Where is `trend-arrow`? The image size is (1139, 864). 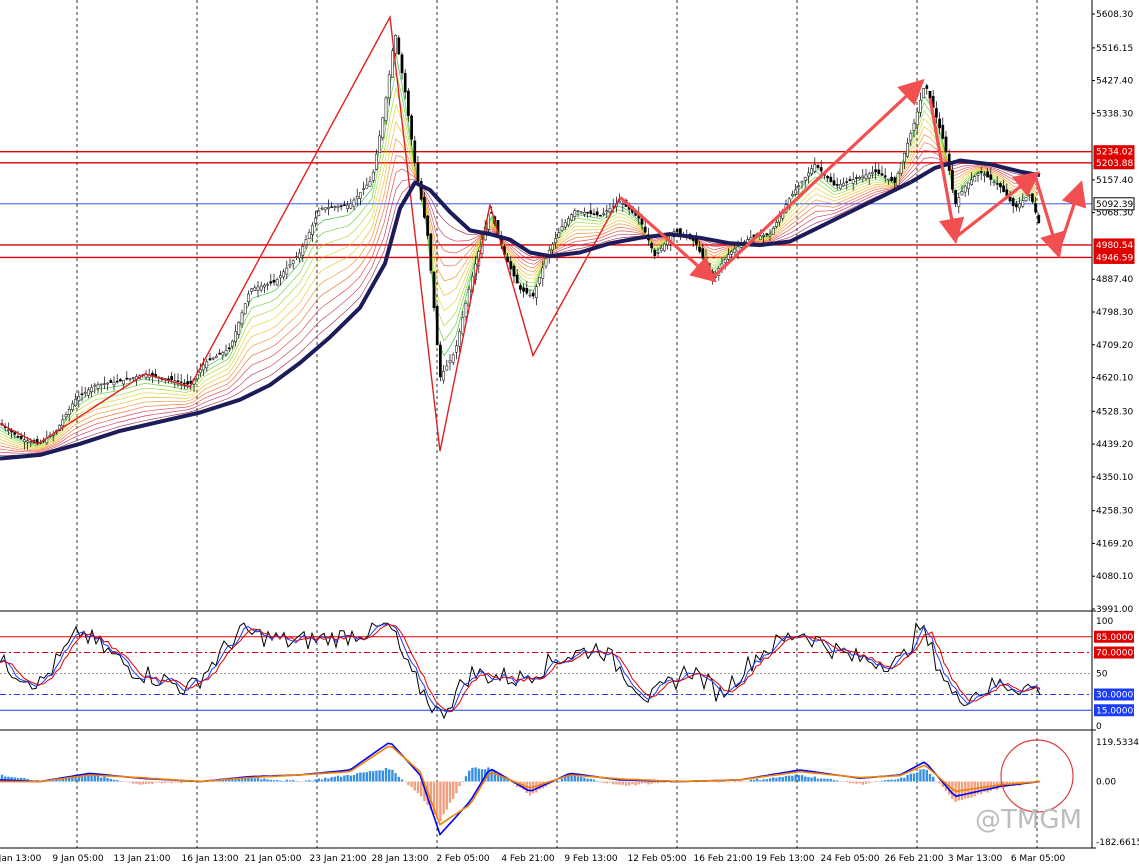 trend-arrow is located at coordinates (1049, 216).